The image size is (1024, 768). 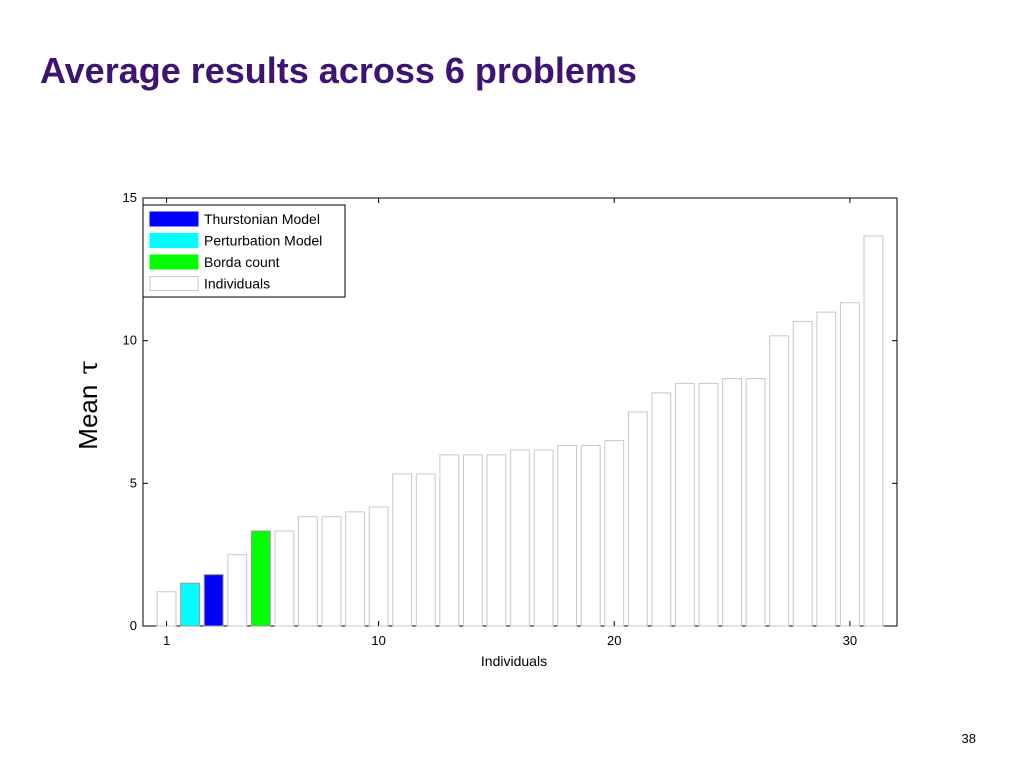 I want to click on legend-swatch-thurstonian, so click(x=174, y=219).